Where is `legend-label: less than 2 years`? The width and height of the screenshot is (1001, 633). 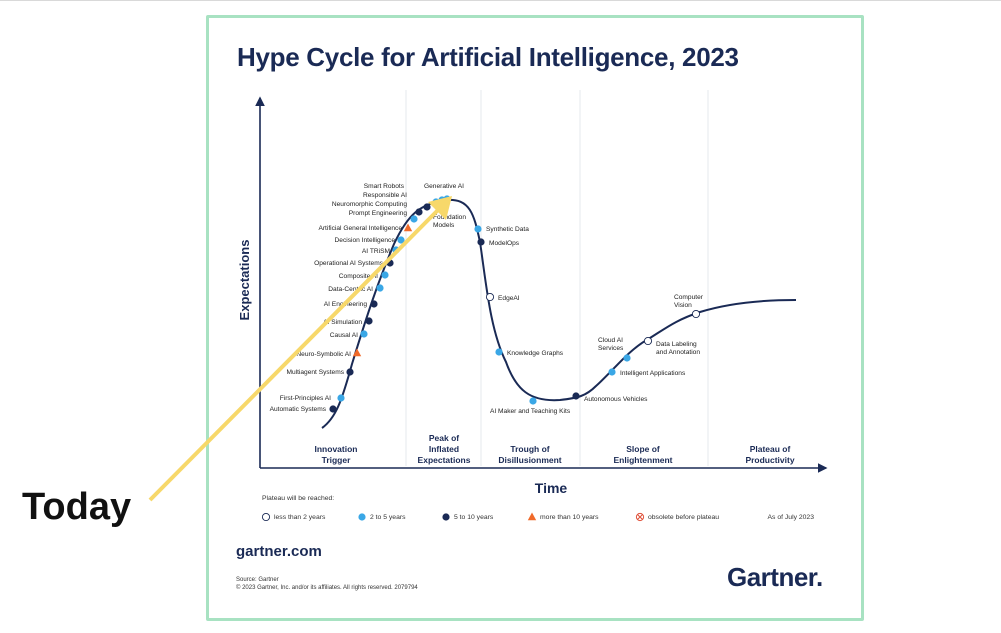 legend-label: less than 2 years is located at coordinates (300, 517).